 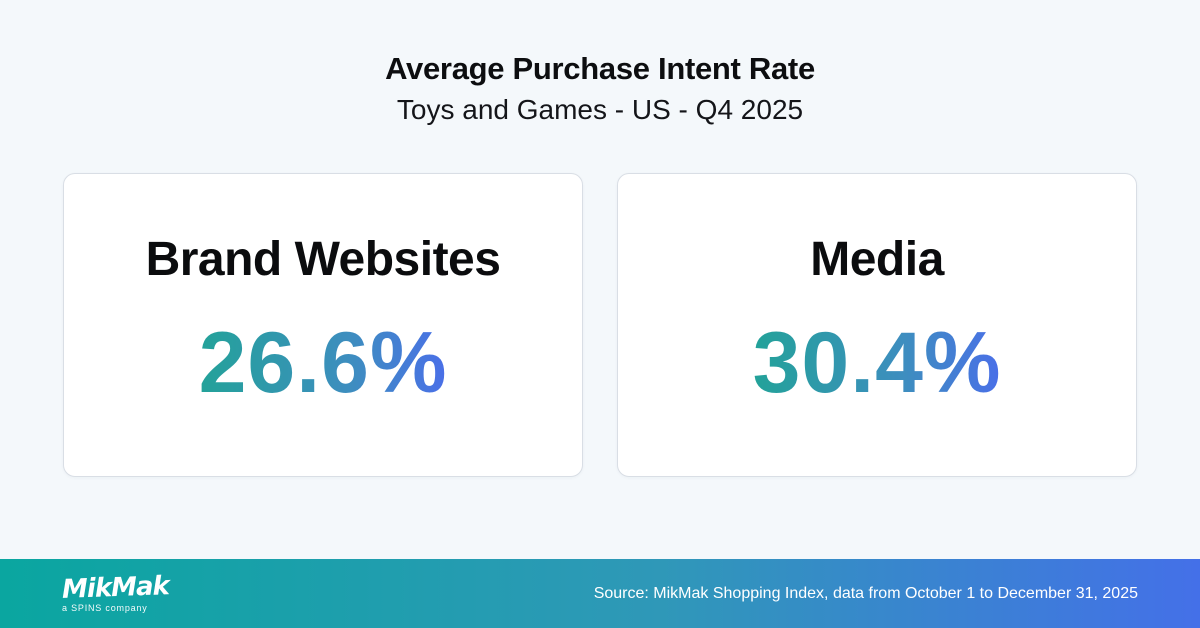 I want to click on mikmak-logo-tagline: a SPINS company, so click(x=105, y=607).